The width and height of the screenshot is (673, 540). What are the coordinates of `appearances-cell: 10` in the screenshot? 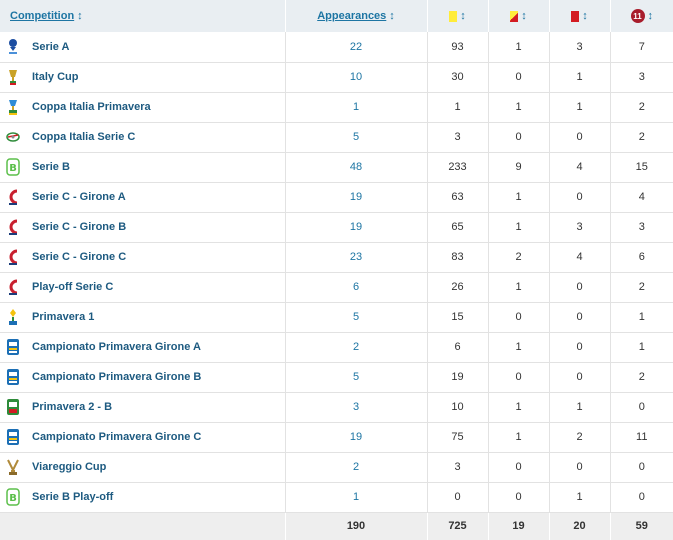 It's located at (356, 77).